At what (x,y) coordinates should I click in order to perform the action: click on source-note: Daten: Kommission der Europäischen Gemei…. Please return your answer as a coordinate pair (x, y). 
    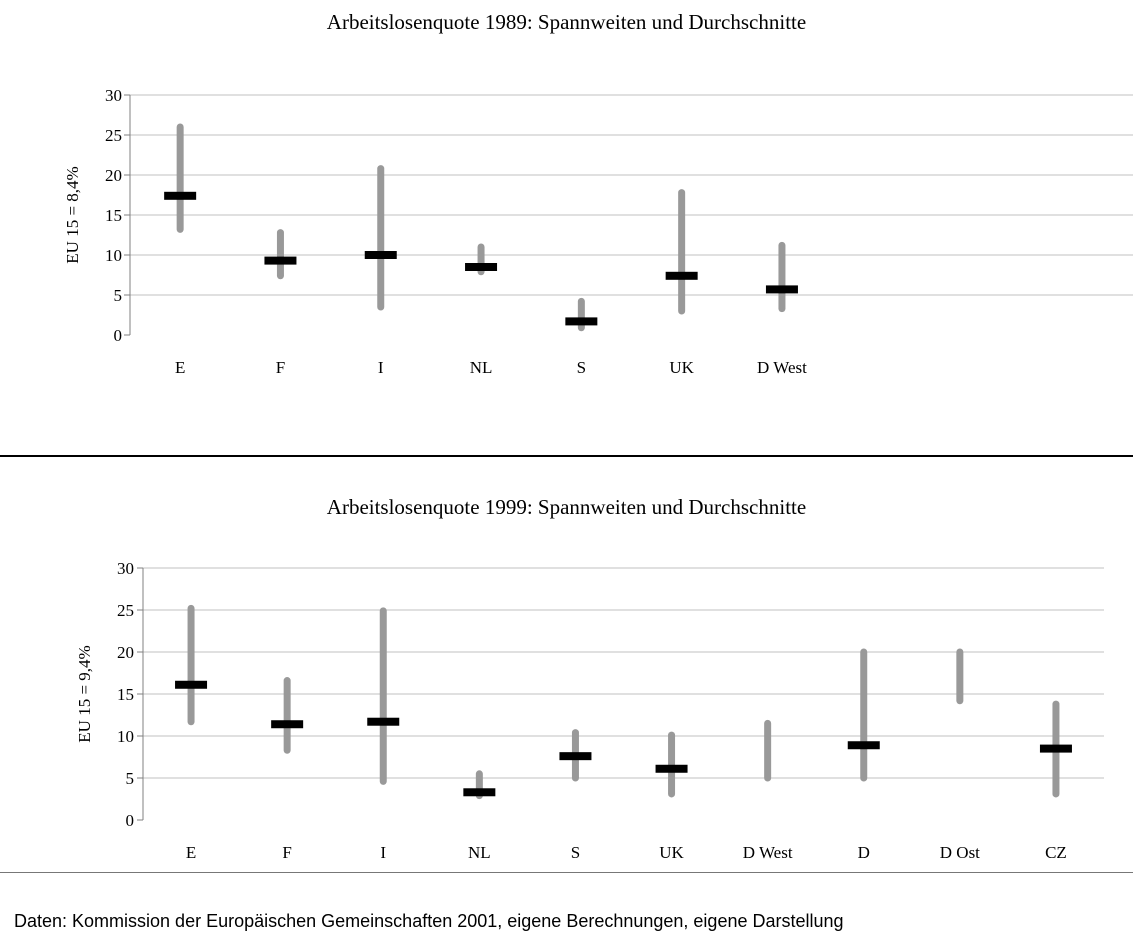
    Looking at the image, I should click on (429, 921).